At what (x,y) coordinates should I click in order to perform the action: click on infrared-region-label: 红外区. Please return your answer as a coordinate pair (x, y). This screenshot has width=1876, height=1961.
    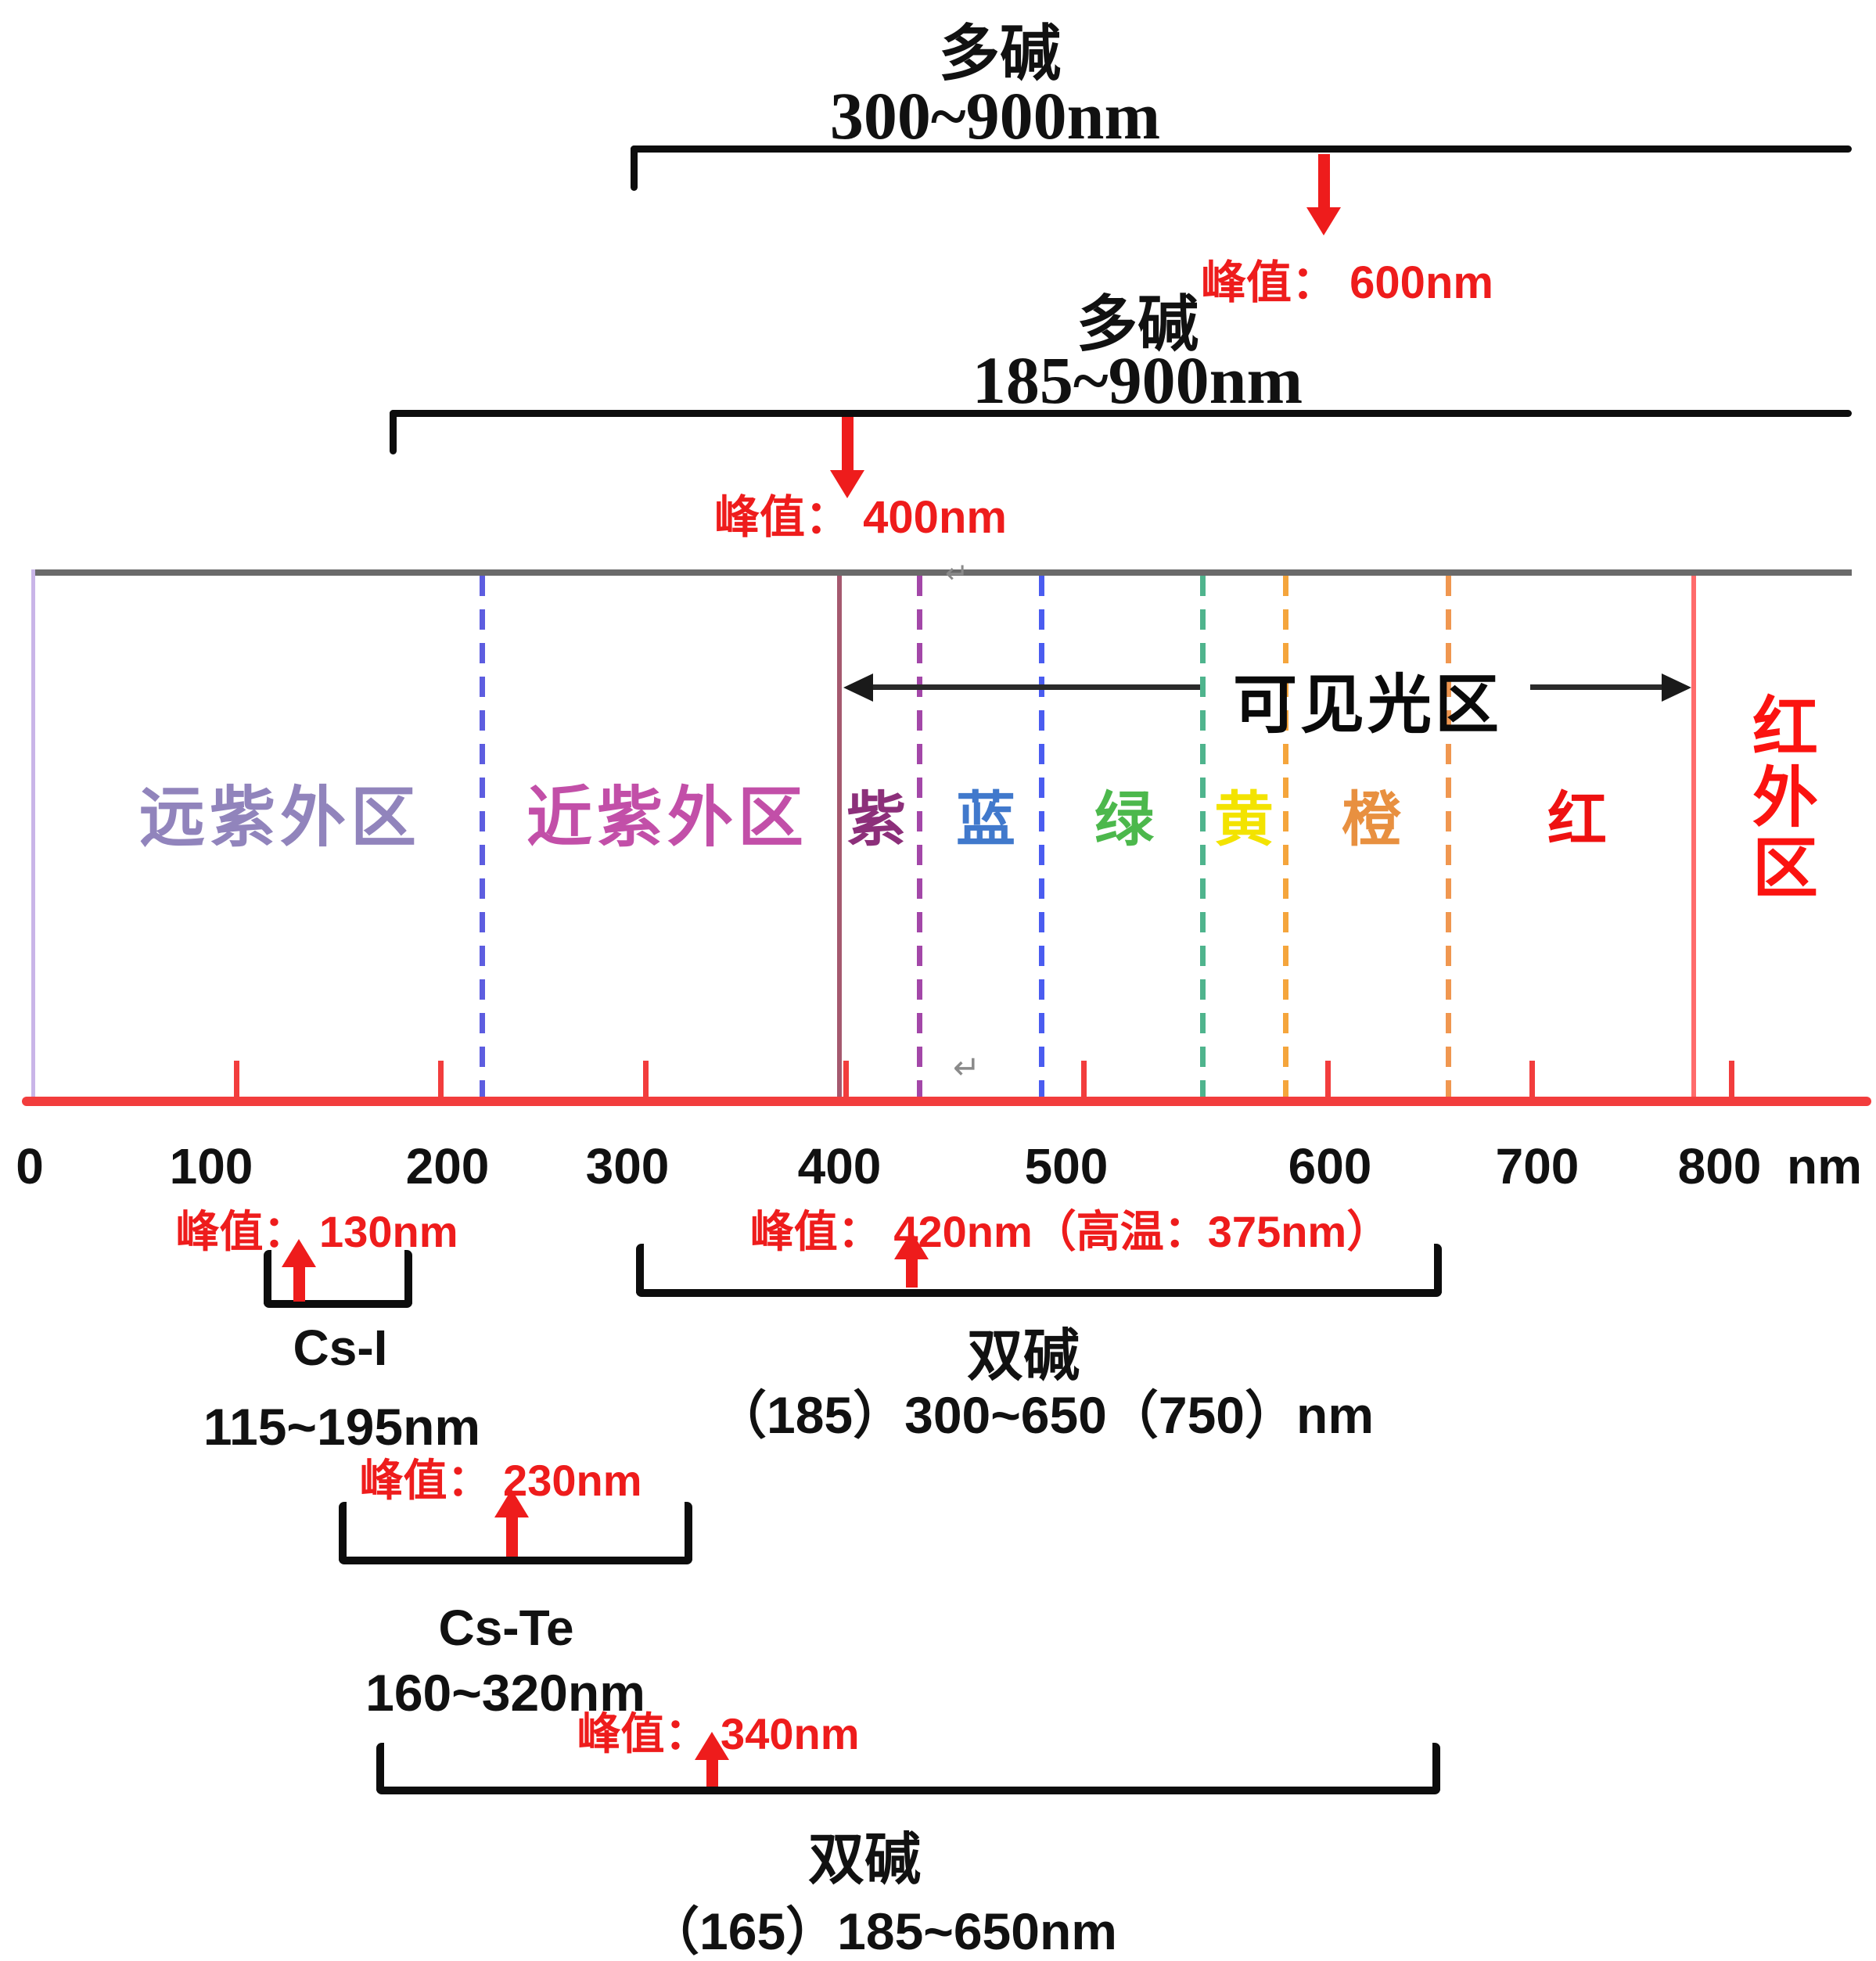
    Looking at the image, I should click on (1785, 798).